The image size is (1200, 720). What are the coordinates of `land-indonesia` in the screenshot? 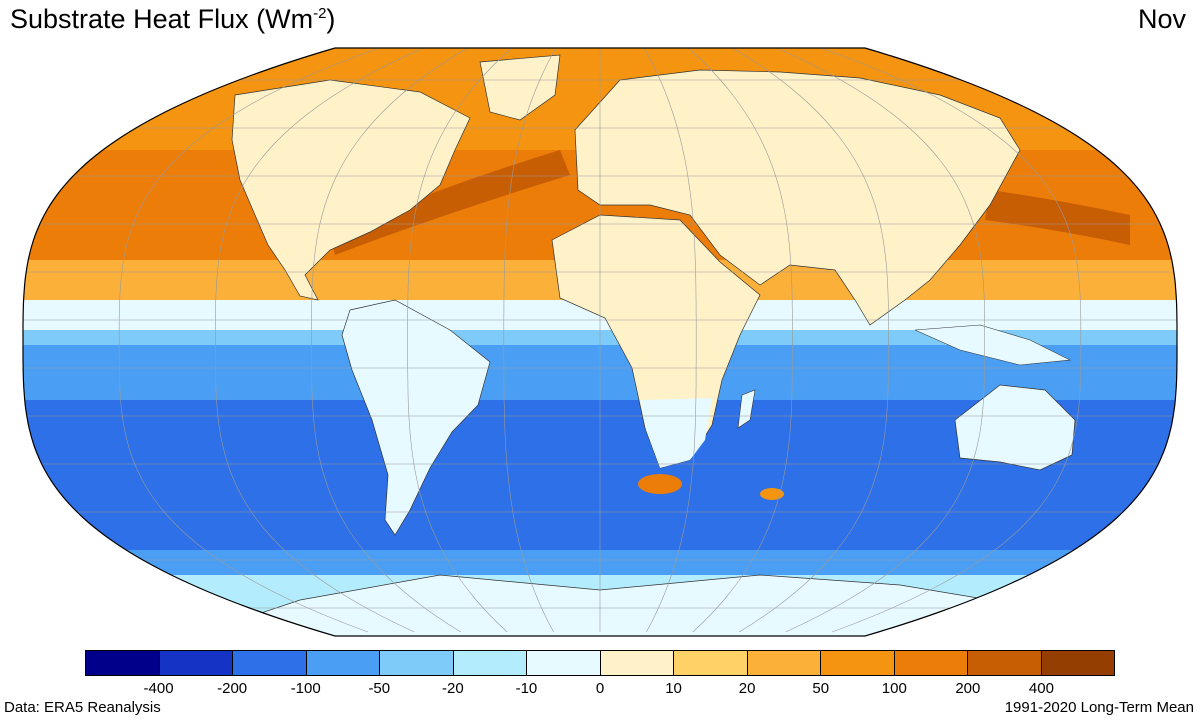 It's located at (993, 345).